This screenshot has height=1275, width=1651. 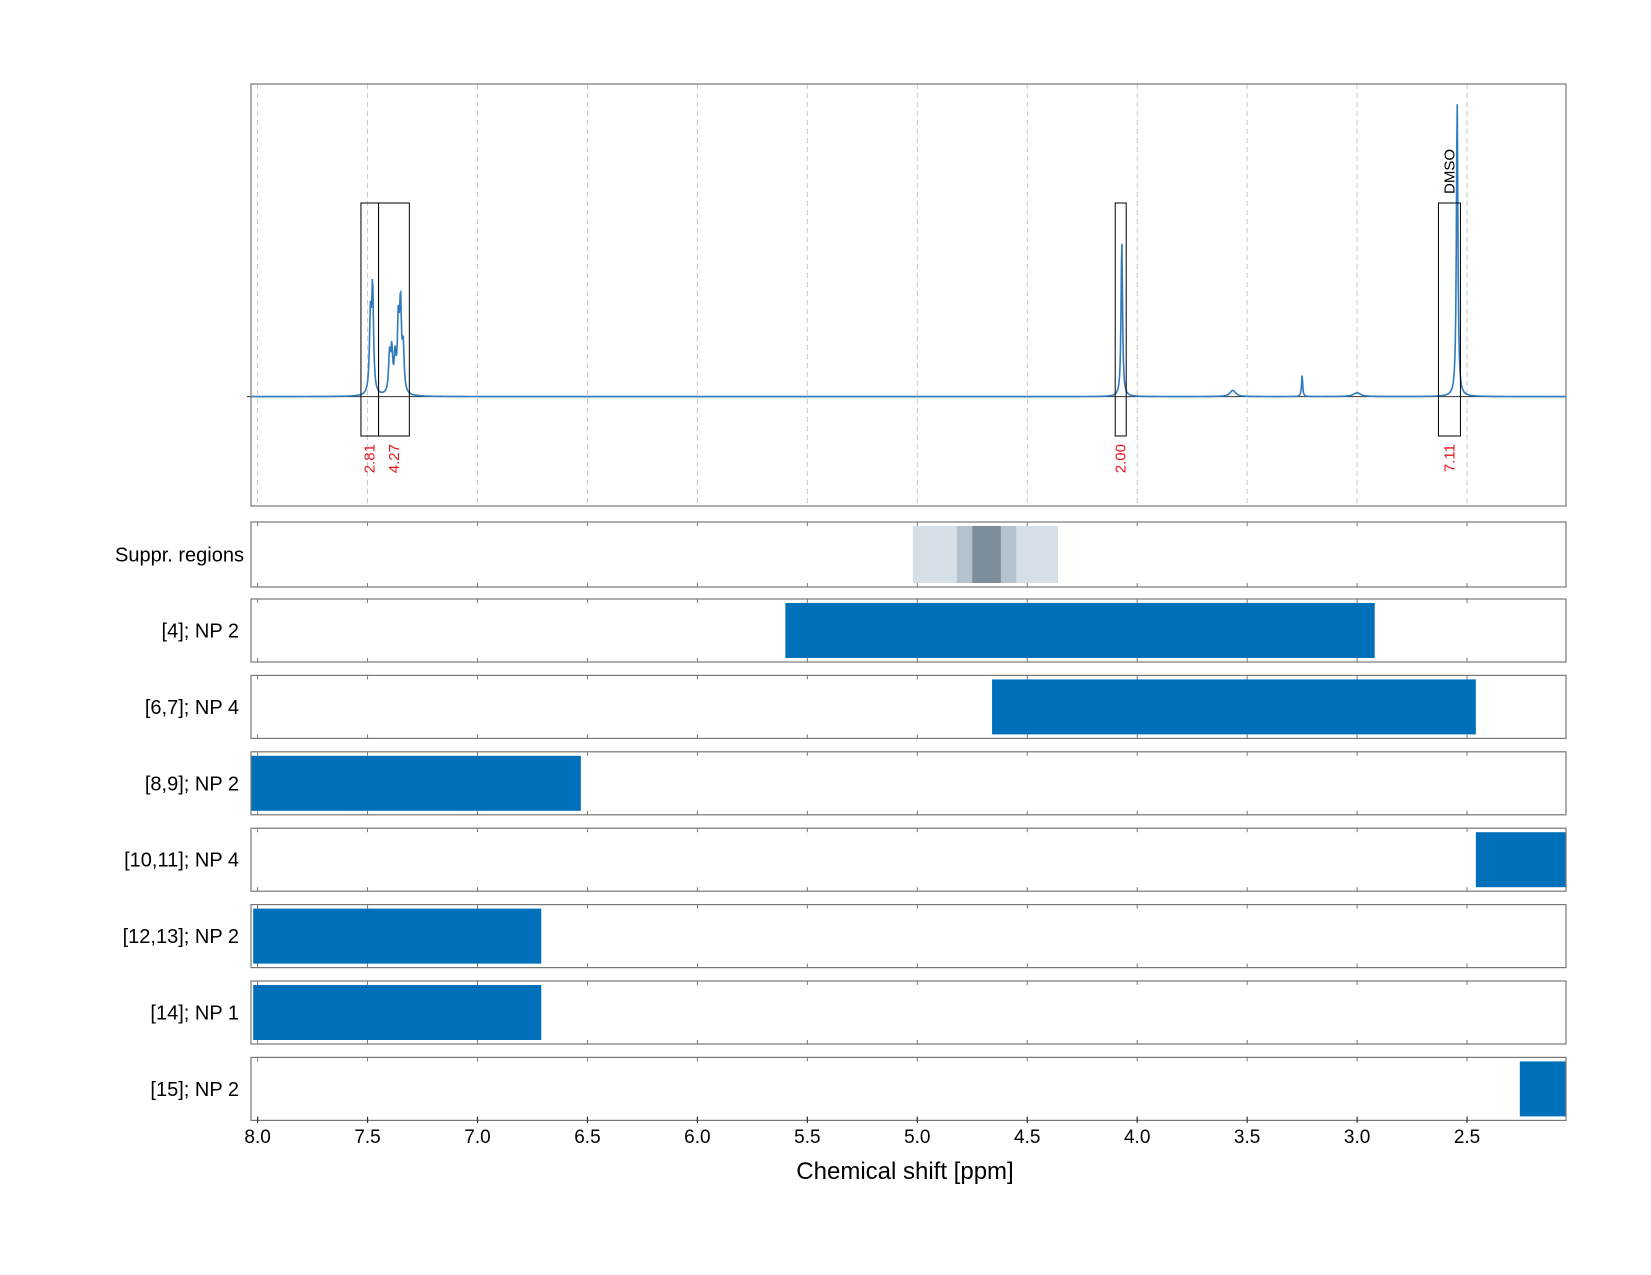 What do you see at coordinates (179, 556) in the screenshot?
I see `suppression-row-label: Suppr. regions` at bounding box center [179, 556].